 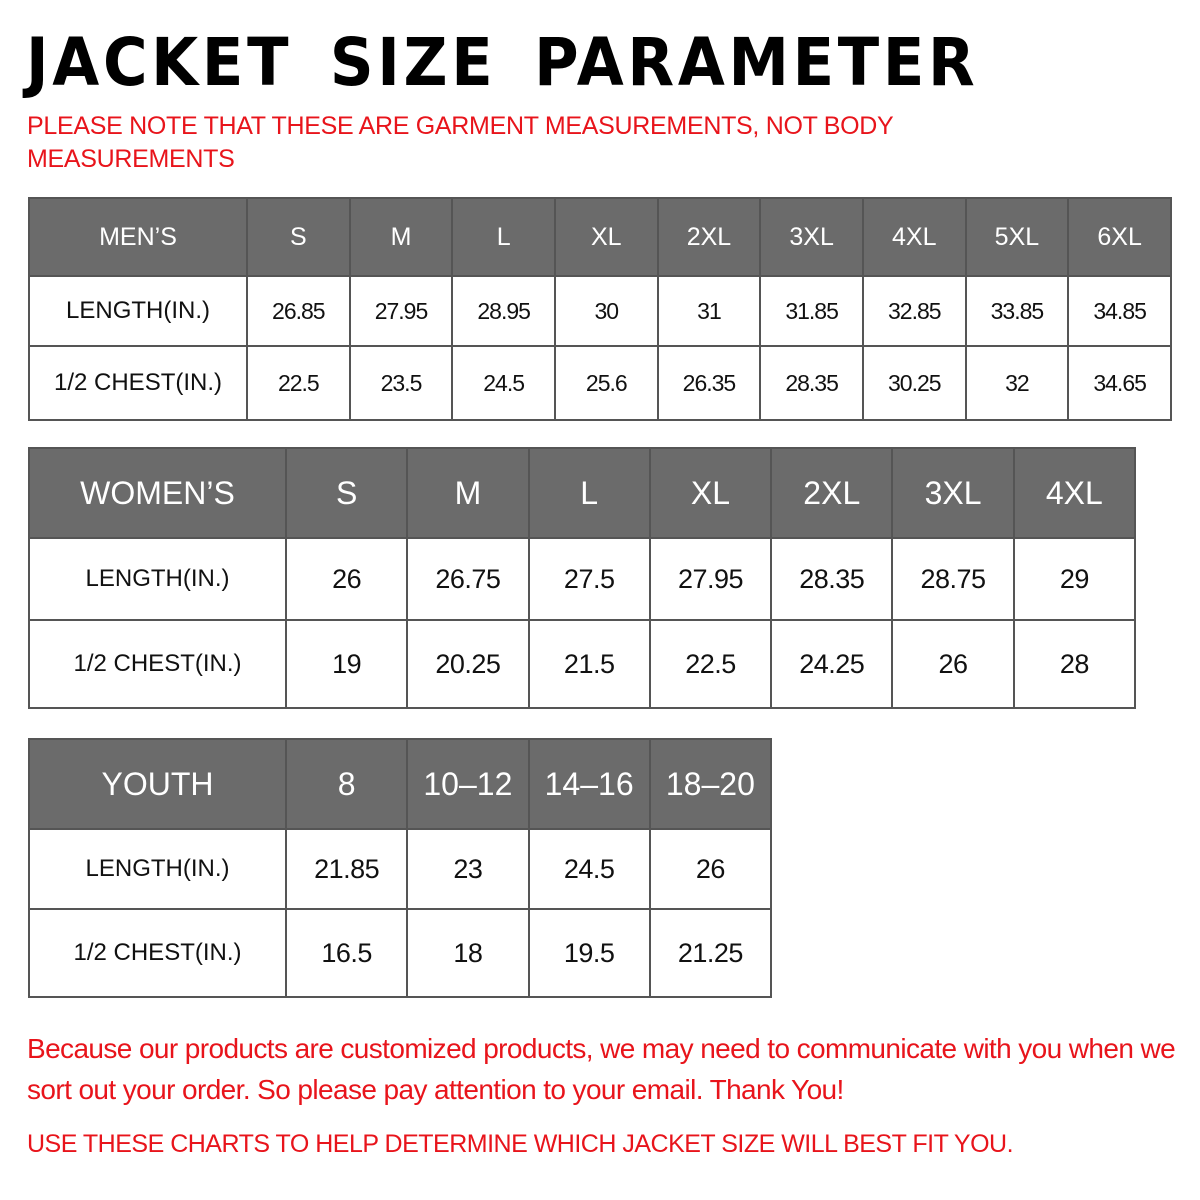 What do you see at coordinates (1074, 579) in the screenshot?
I see `measurement-cell: 29` at bounding box center [1074, 579].